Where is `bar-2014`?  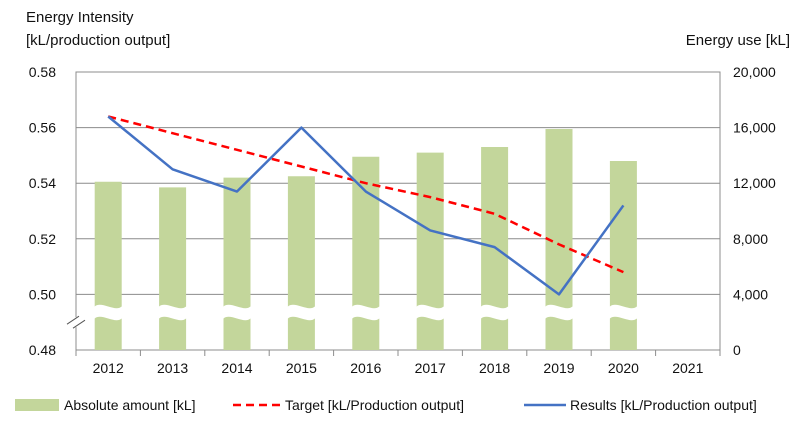
bar-2014 is located at coordinates (237, 263).